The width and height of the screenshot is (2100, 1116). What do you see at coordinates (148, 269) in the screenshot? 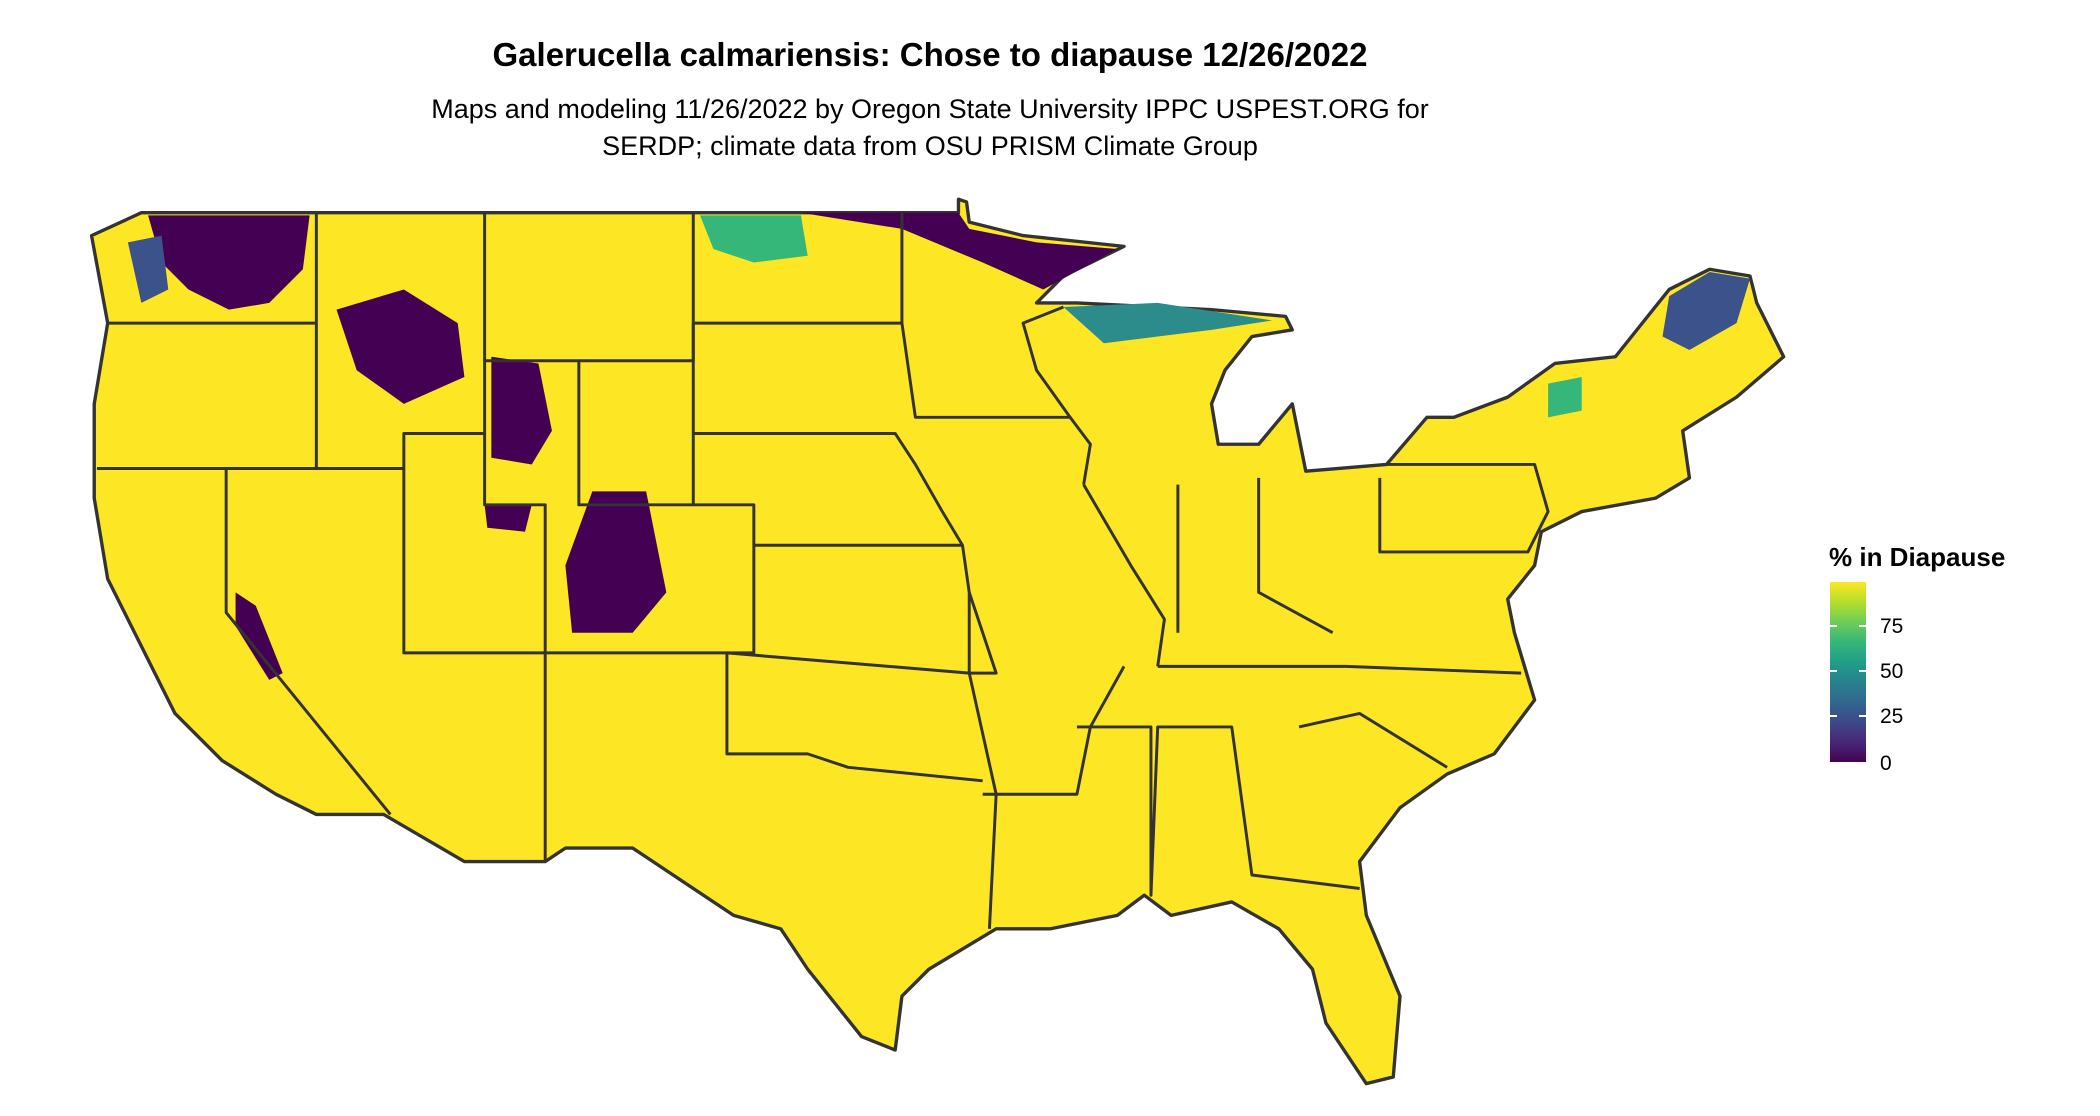
I see `area-cascades-wa` at bounding box center [148, 269].